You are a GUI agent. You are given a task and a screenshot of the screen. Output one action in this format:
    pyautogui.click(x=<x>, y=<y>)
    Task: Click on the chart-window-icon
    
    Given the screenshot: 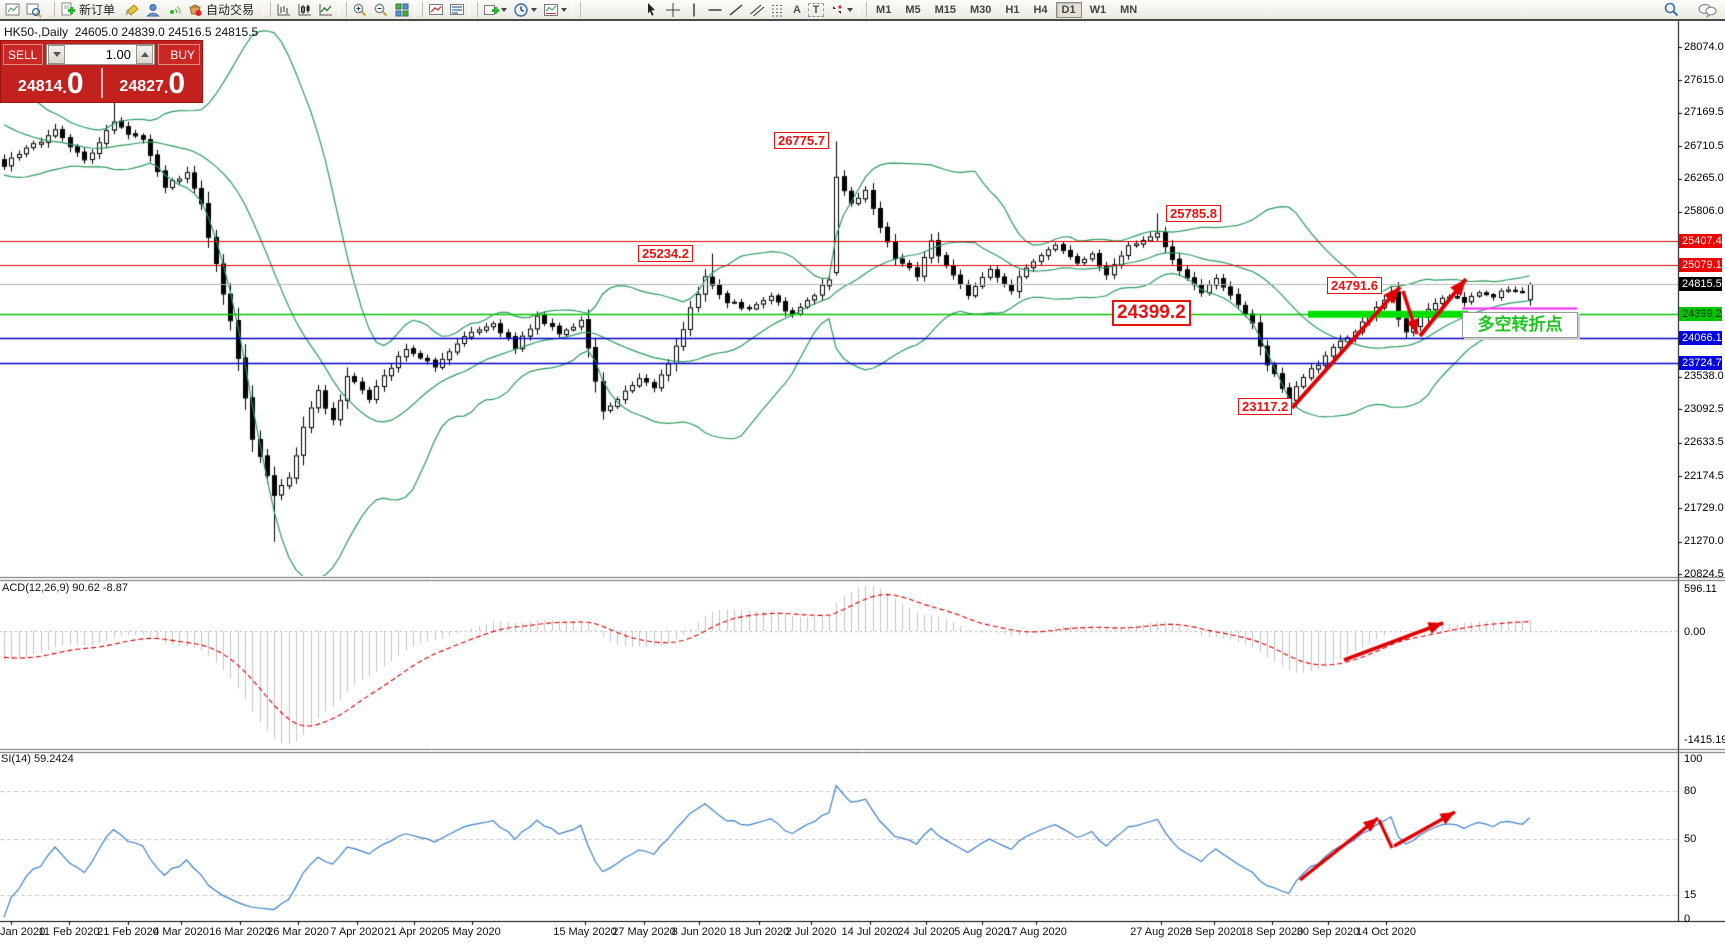 What is the action you would take?
    pyautogui.click(x=12, y=9)
    